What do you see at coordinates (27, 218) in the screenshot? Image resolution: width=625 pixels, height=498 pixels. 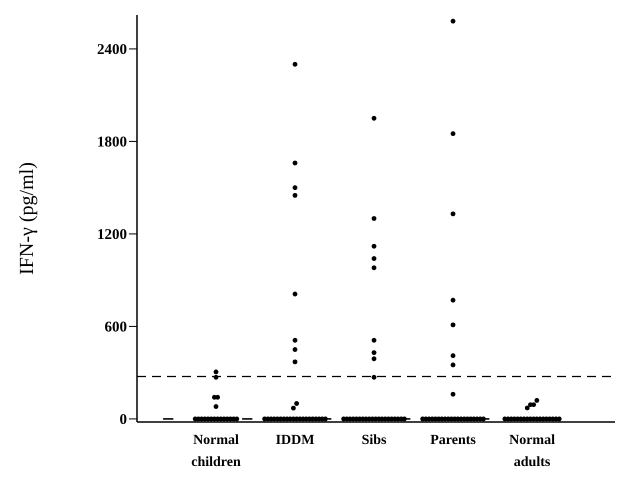 I see `y-axis-title: IFN-γ (pg/ml)` at bounding box center [27, 218].